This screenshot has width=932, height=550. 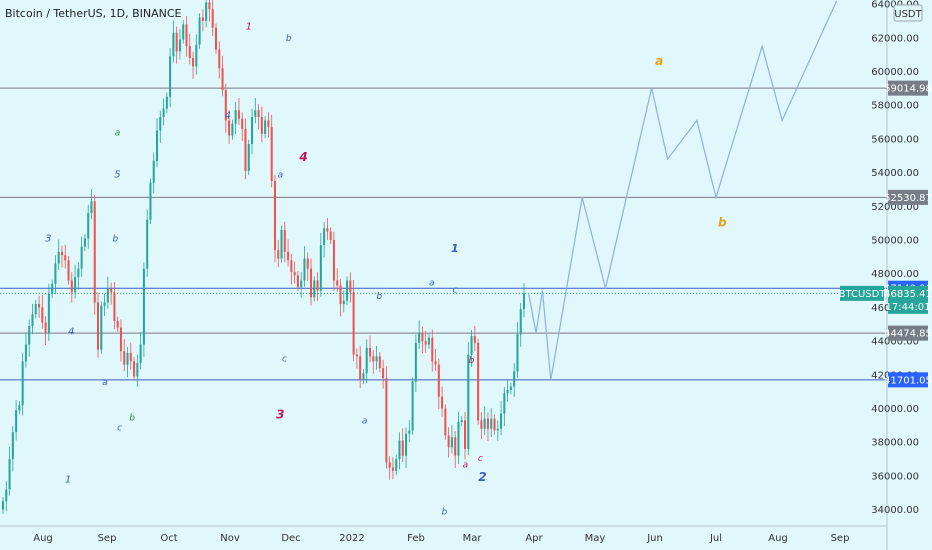 What do you see at coordinates (480, 459) in the screenshot?
I see `wave-label: c` at bounding box center [480, 459].